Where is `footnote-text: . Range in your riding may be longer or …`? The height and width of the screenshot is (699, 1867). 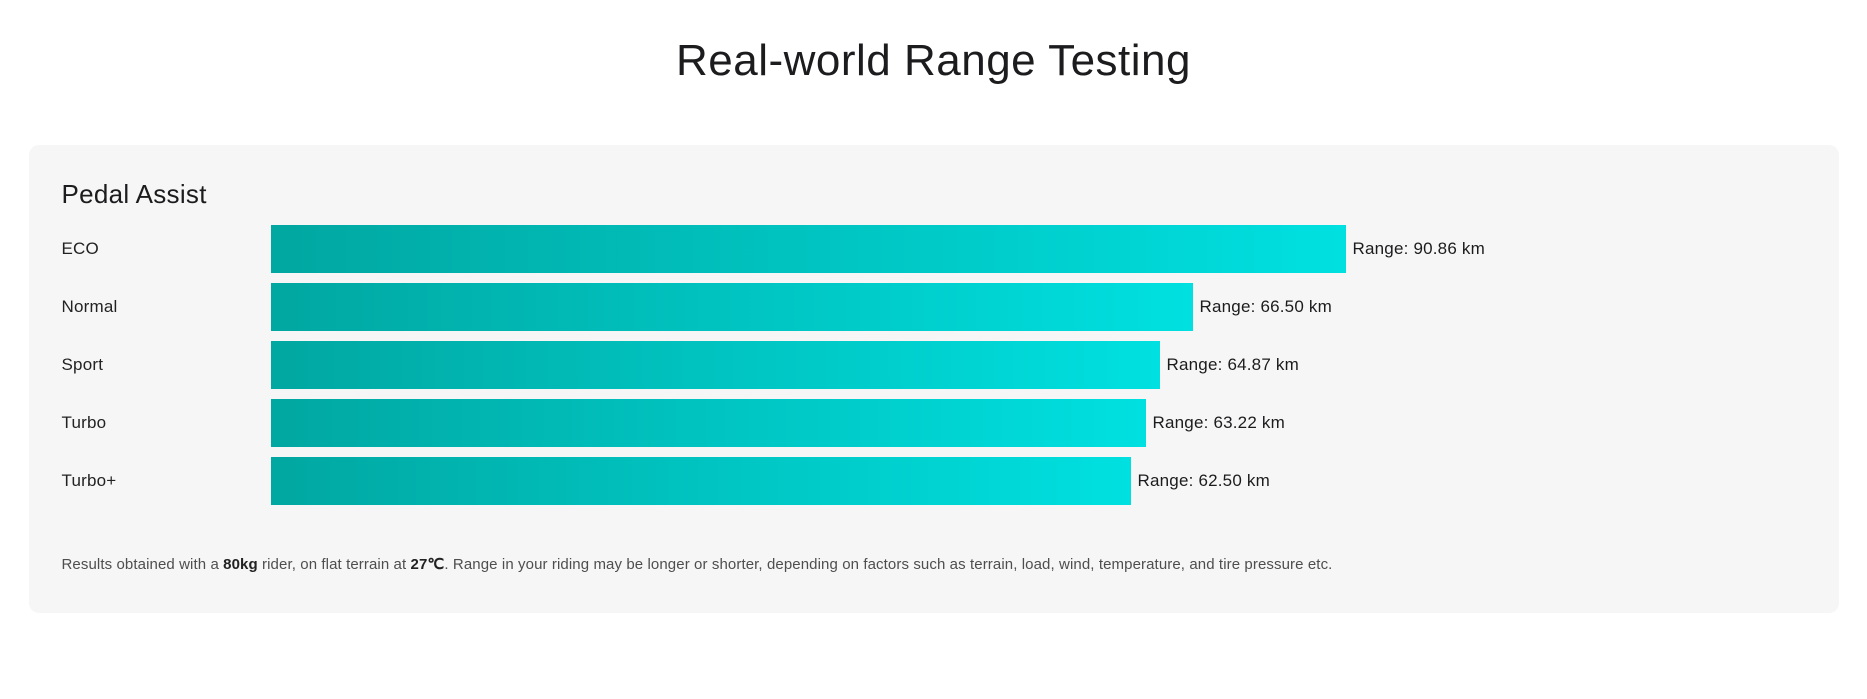 footnote-text: . Range in your riding may be longer or … is located at coordinates (888, 564).